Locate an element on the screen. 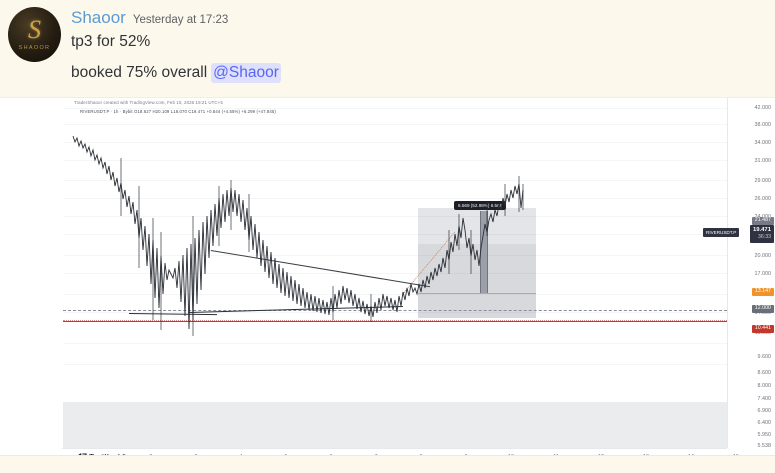  price-tick: 9.600 is located at coordinates (764, 357).